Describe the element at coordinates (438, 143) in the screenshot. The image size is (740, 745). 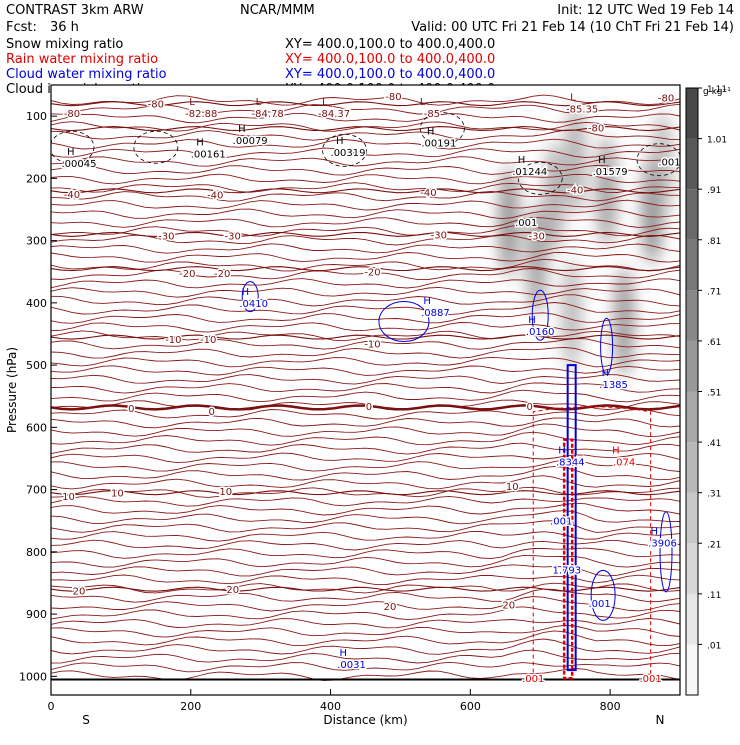
I see `extremum-value: .00191` at that location.